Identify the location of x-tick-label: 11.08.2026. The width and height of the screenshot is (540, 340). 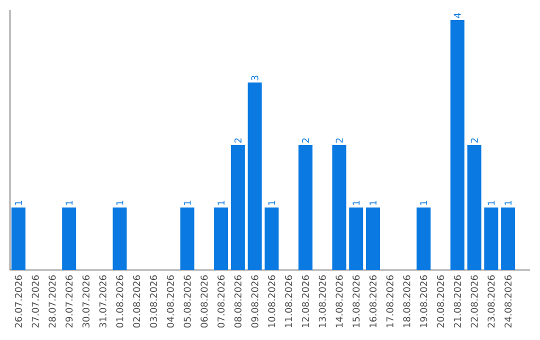
(288, 301).